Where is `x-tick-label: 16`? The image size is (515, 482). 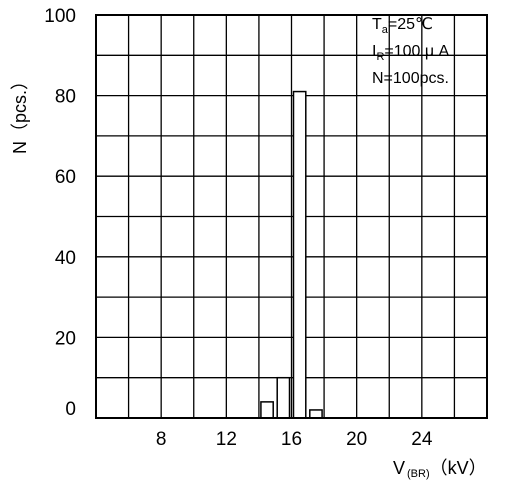
x-tick-label: 16 is located at coordinates (291, 439).